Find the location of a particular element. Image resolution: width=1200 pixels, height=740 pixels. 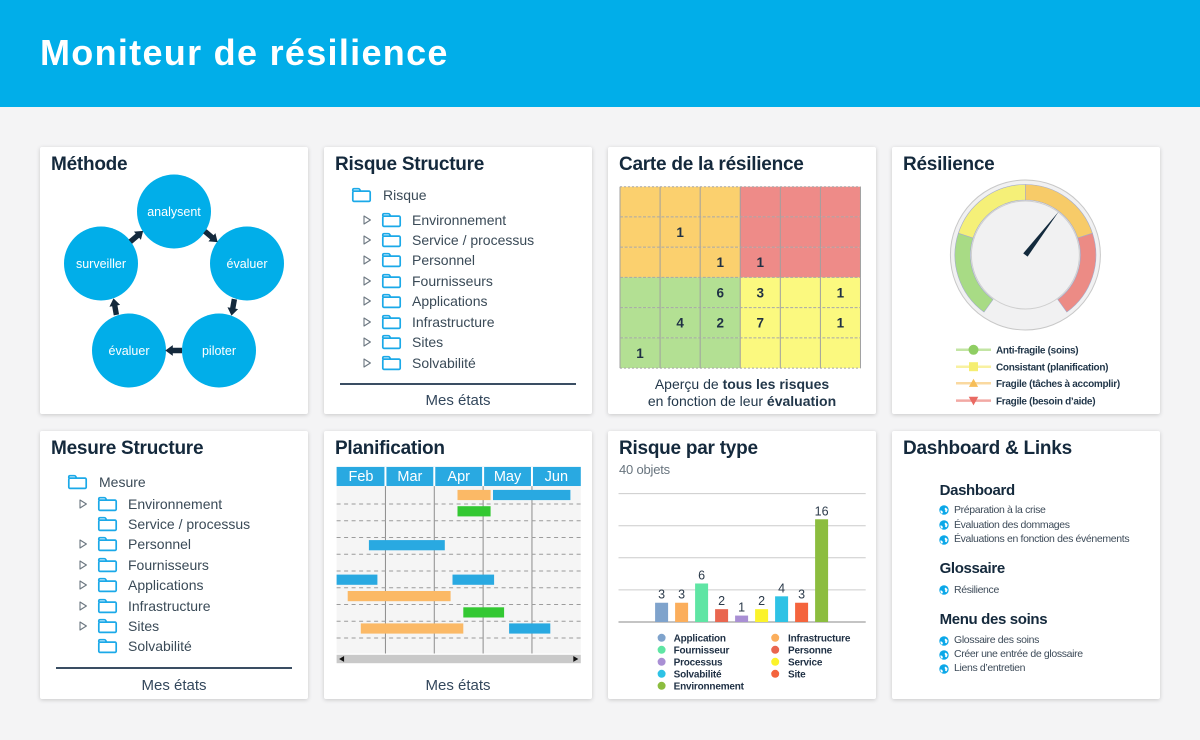

svg-text: Personne is located at coordinates (810, 651).